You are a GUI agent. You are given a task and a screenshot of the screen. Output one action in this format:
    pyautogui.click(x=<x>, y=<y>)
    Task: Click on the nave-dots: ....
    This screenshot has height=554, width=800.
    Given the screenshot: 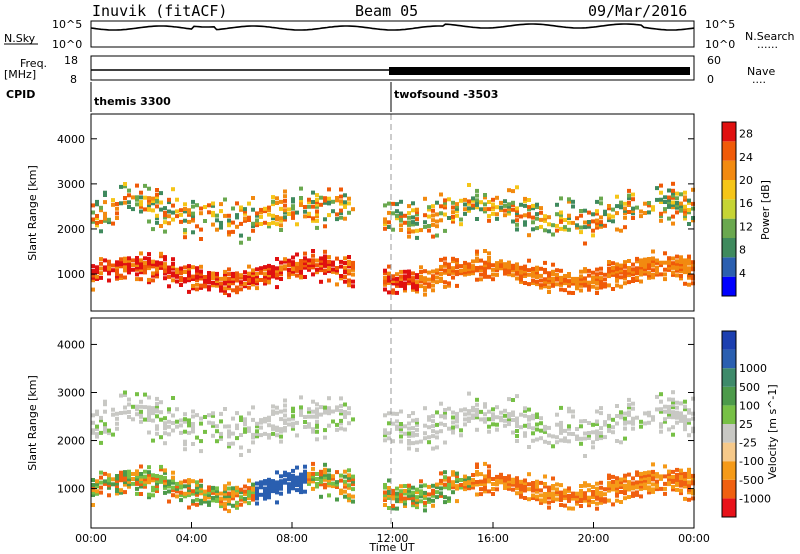 What is the action you would take?
    pyautogui.click(x=759, y=79)
    